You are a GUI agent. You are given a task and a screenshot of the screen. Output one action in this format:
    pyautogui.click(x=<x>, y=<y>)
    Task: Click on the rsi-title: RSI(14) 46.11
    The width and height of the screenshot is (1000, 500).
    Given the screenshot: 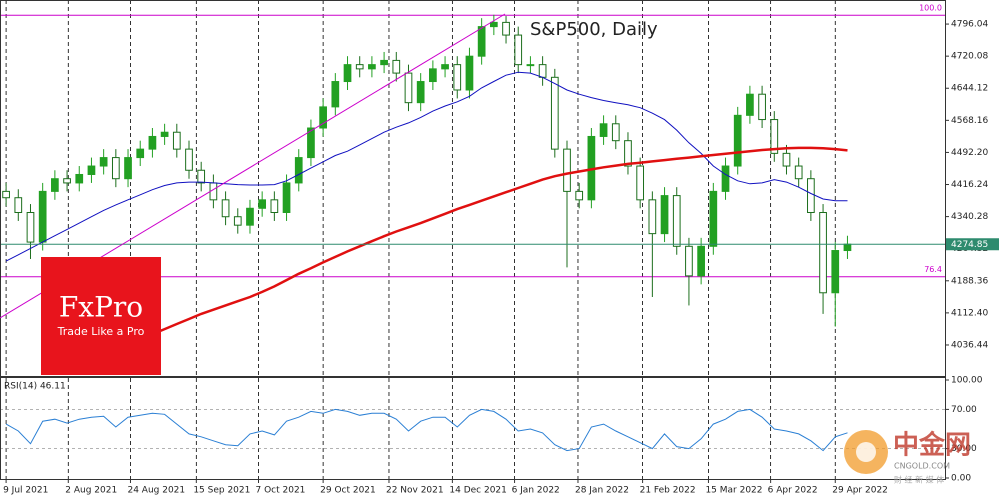 What is the action you would take?
    pyautogui.click(x=35, y=387)
    